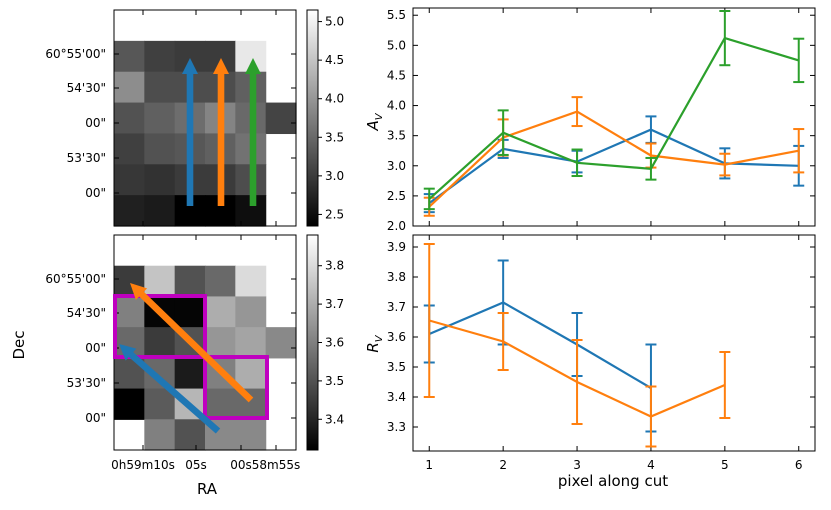  What do you see at coordinates (396, 337) in the screenshot?
I see `y-tick-label: 3.6` at bounding box center [396, 337].